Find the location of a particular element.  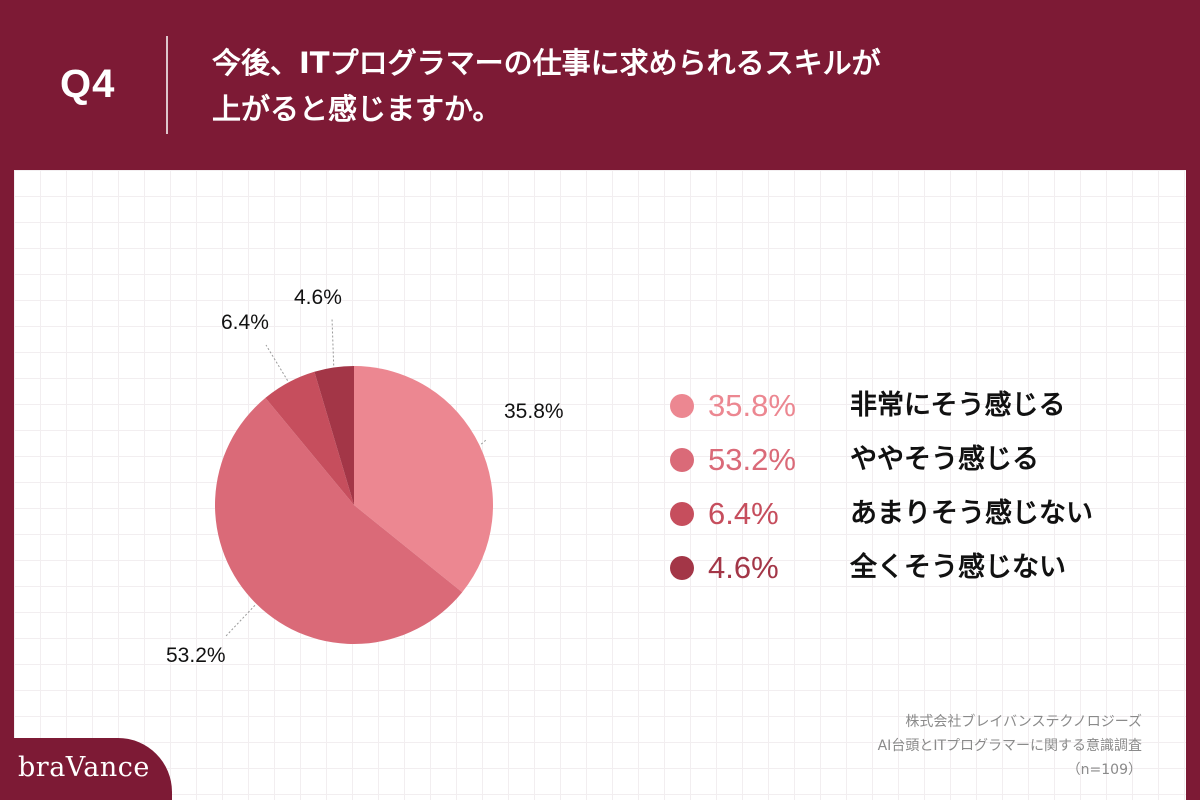

legend-item-very: 35.8% 非常にそう感じる is located at coordinates (914, 411).